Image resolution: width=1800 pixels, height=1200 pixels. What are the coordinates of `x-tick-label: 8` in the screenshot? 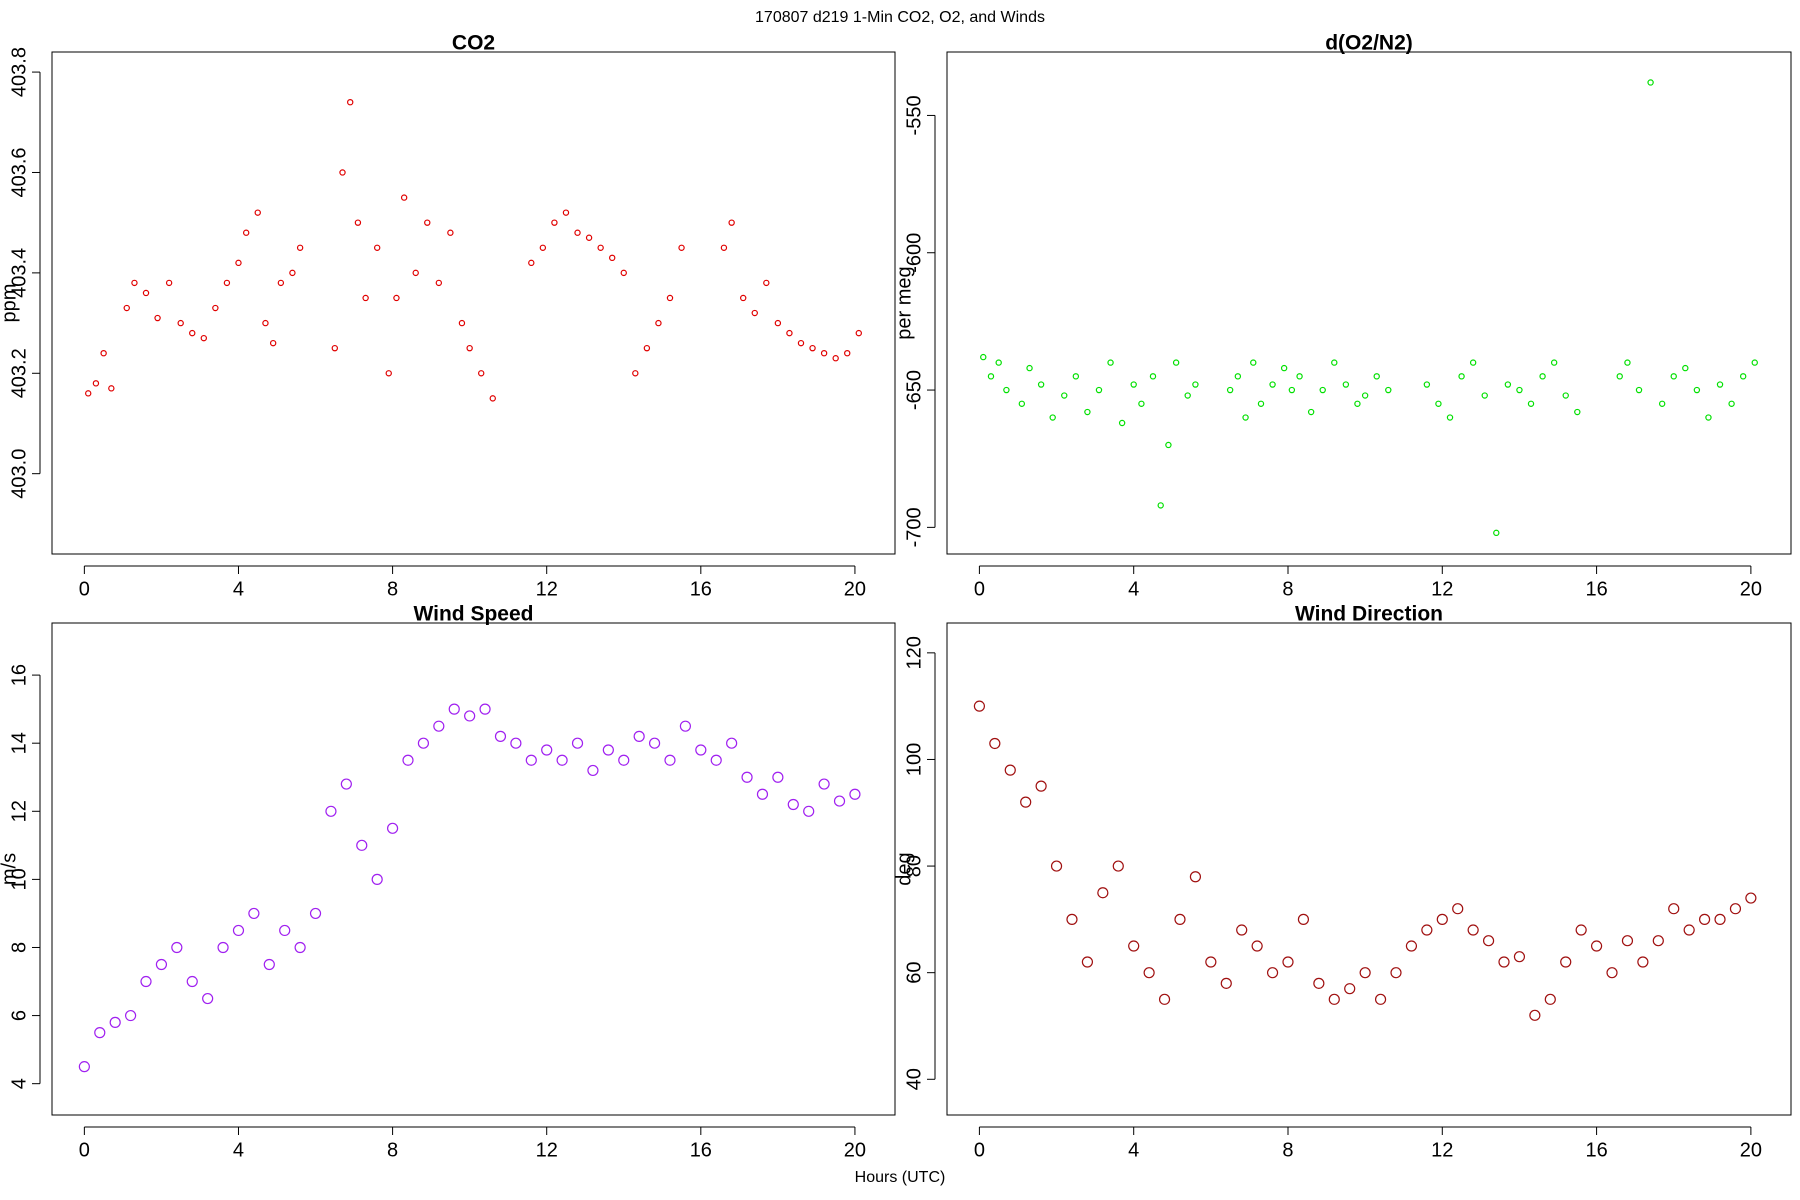 It's located at (1287, 589).